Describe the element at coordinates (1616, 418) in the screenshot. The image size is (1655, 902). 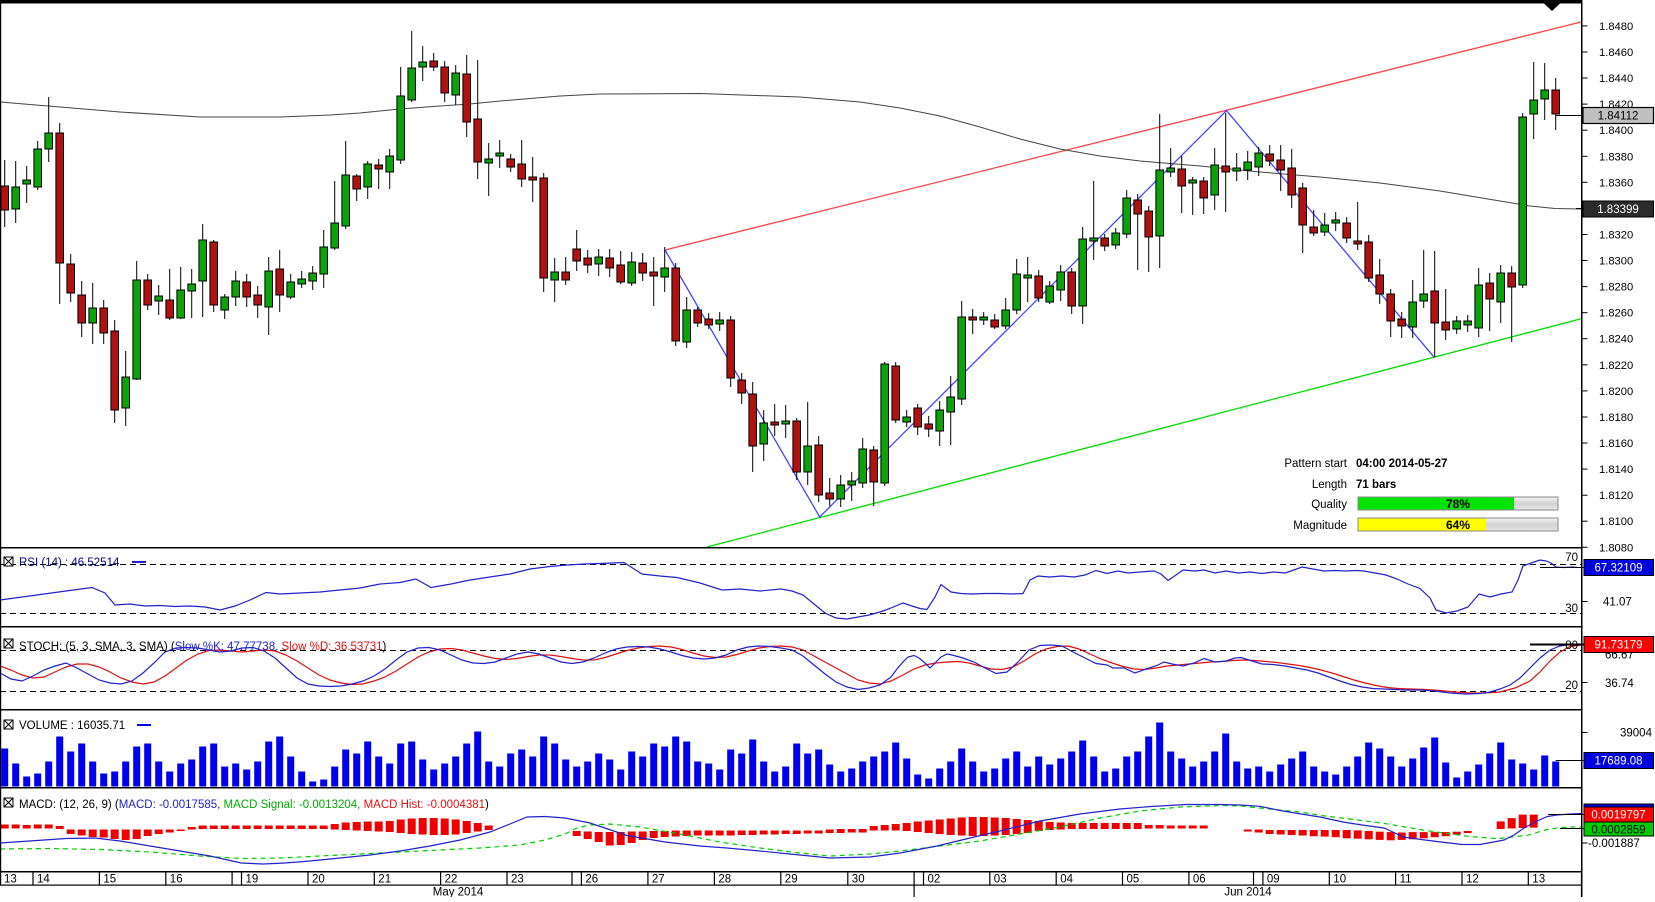
I see `svg-text: 1.8180` at that location.